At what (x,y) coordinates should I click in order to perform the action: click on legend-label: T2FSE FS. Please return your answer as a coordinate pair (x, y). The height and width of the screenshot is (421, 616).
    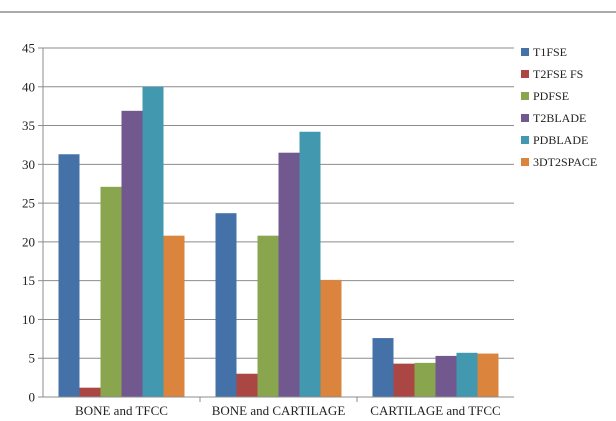
    Looking at the image, I should click on (558, 74).